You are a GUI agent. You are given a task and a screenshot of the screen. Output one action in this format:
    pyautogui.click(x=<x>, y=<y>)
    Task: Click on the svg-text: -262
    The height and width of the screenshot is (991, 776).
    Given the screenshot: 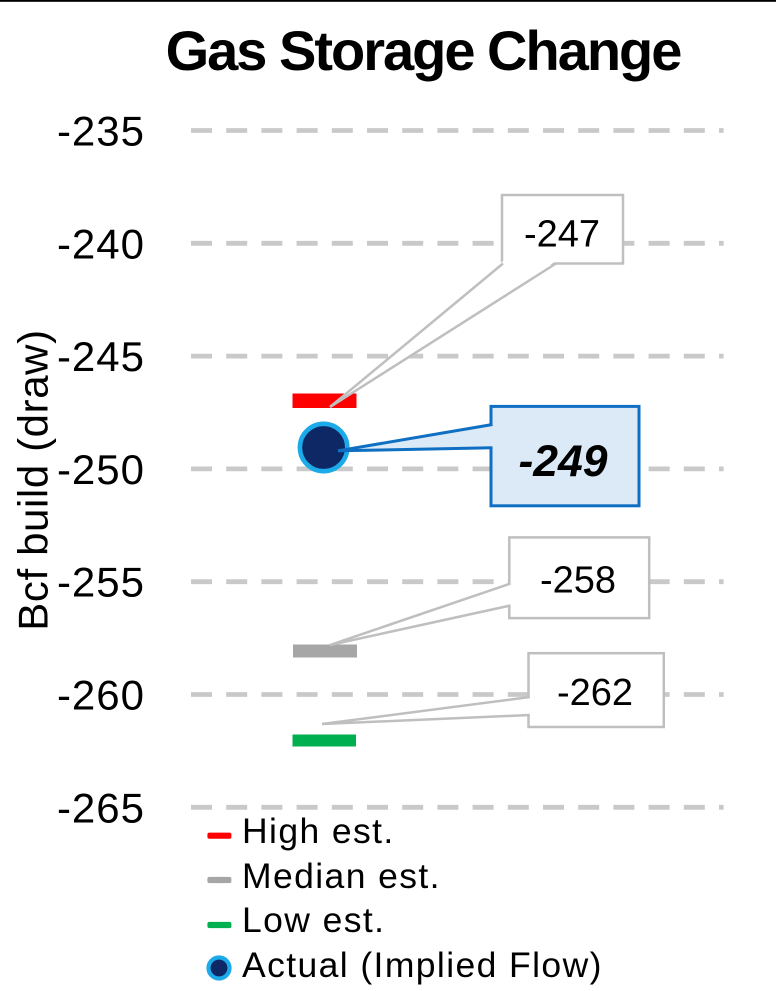 What is the action you would take?
    pyautogui.click(x=595, y=693)
    